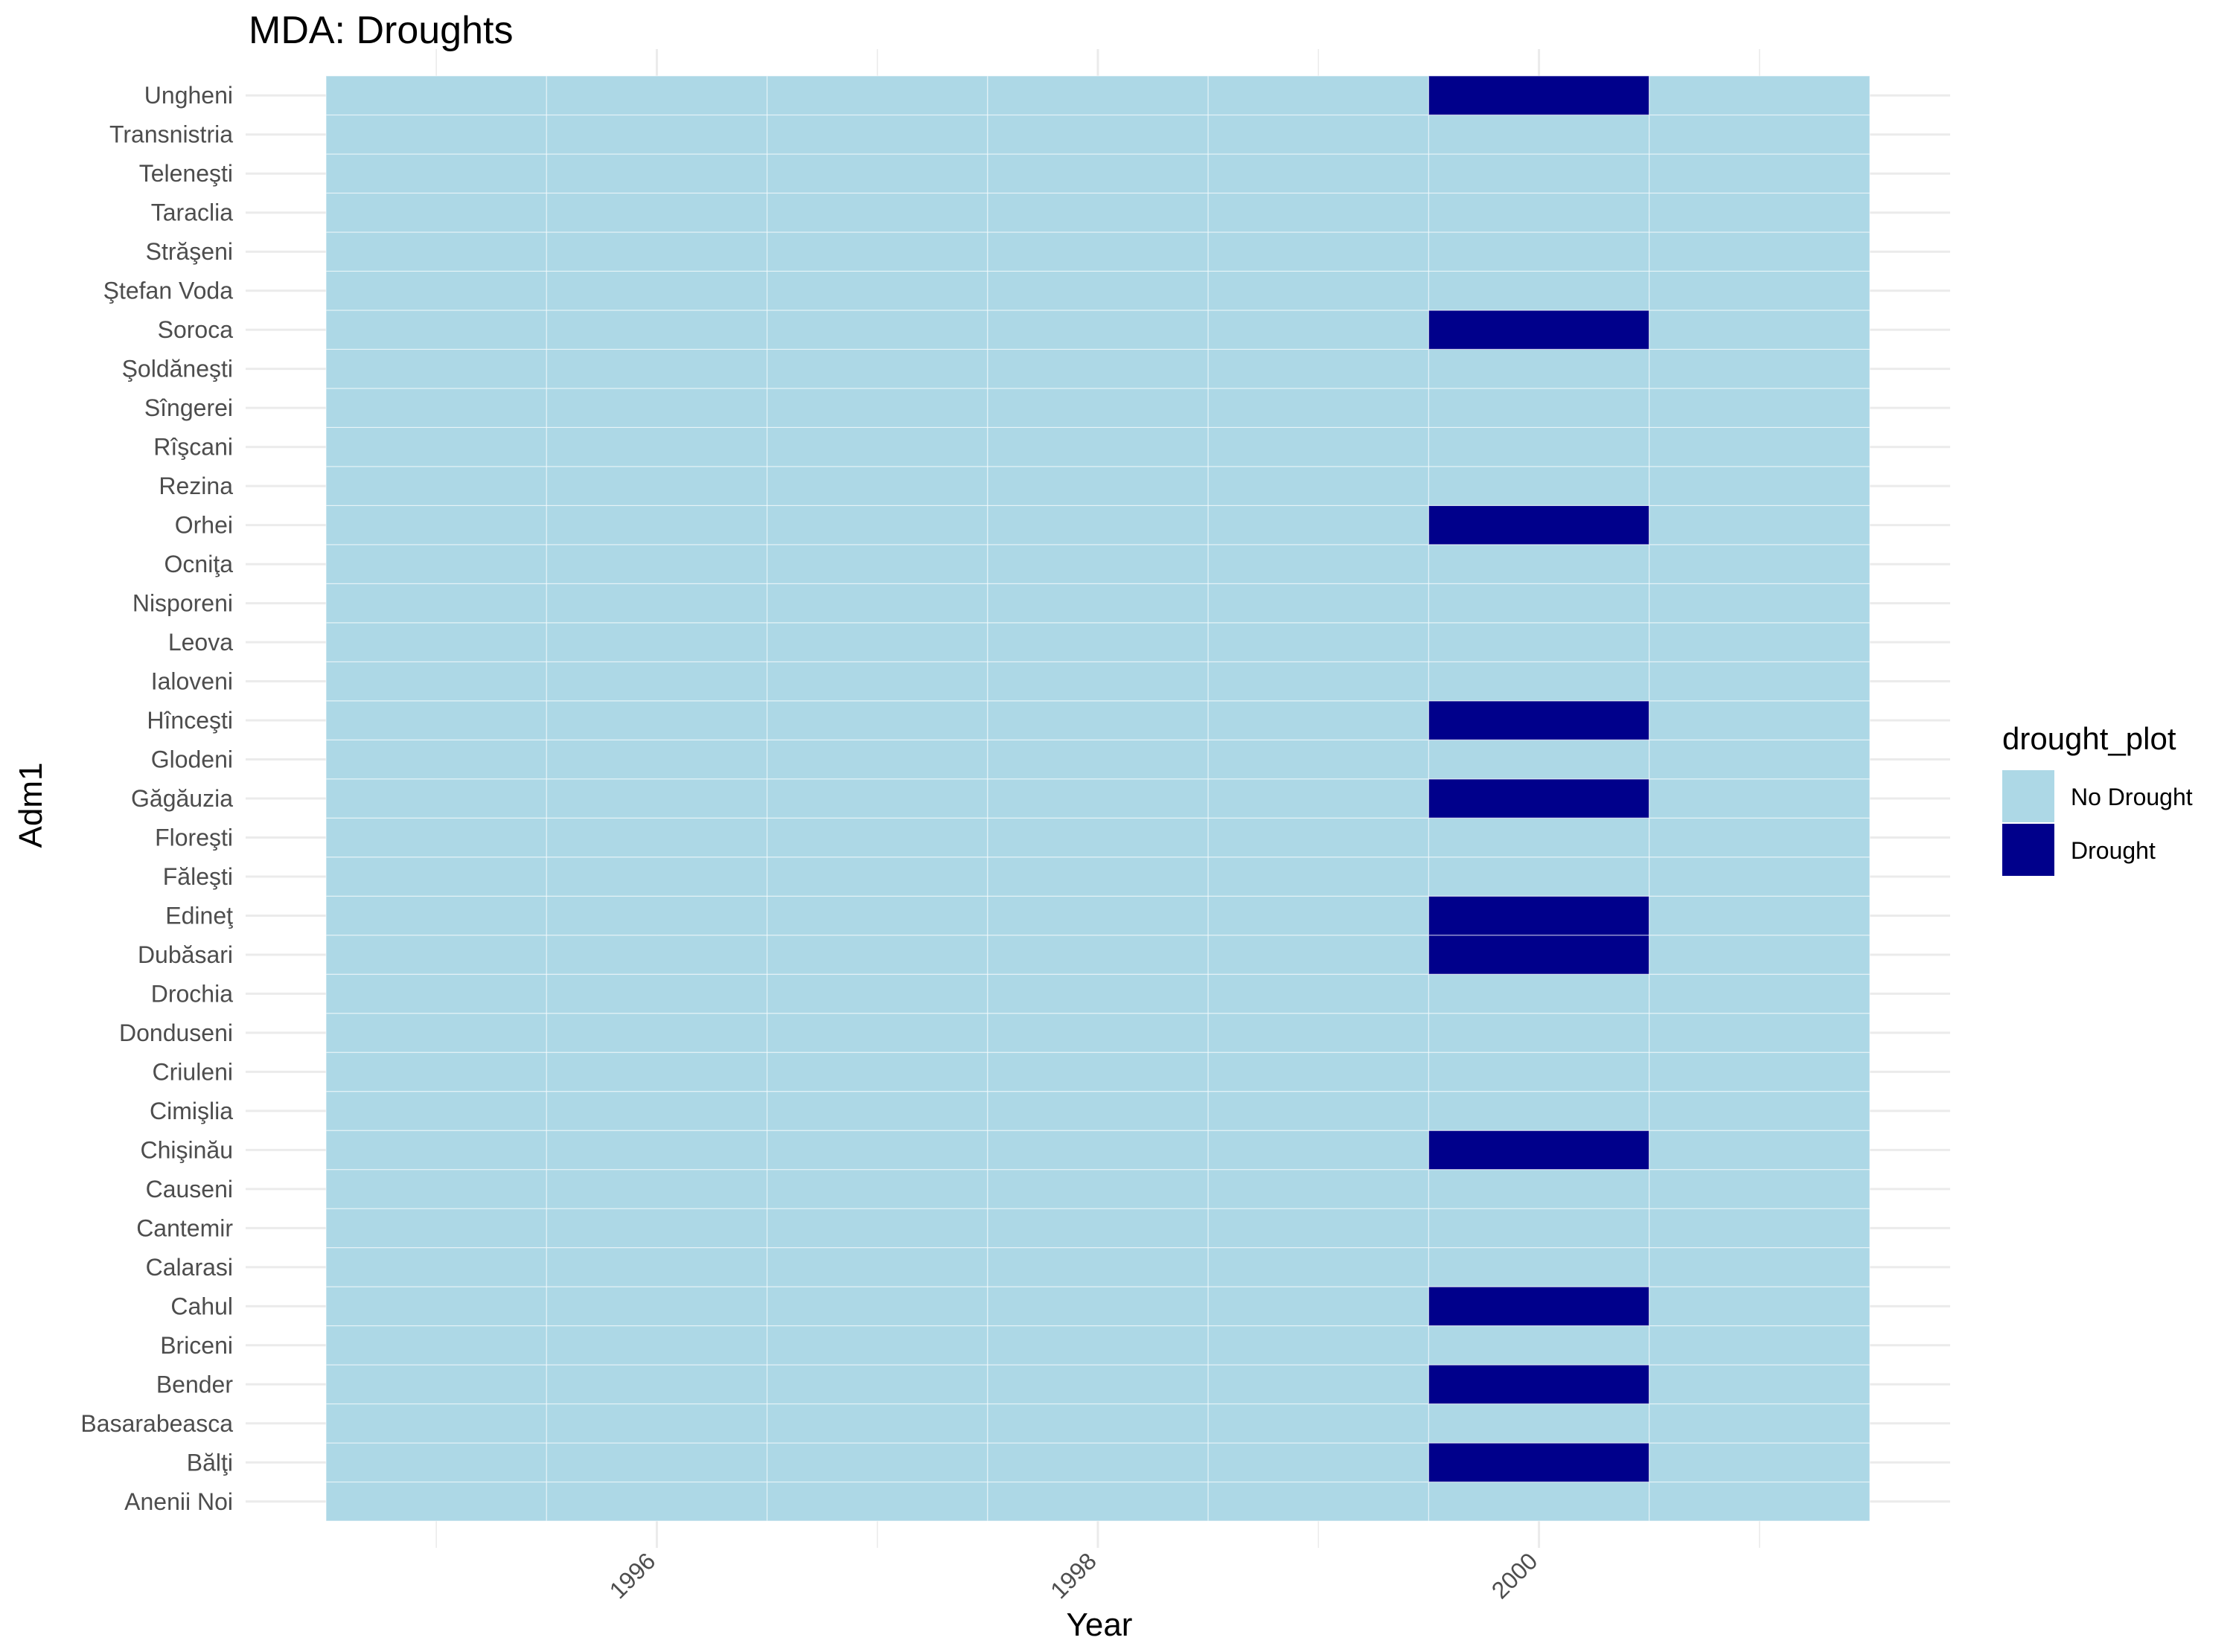 This screenshot has width=2233, height=1652. Describe the element at coordinates (436, 1306) in the screenshot. I see `tile-cahul-1995-no-drought` at that location.